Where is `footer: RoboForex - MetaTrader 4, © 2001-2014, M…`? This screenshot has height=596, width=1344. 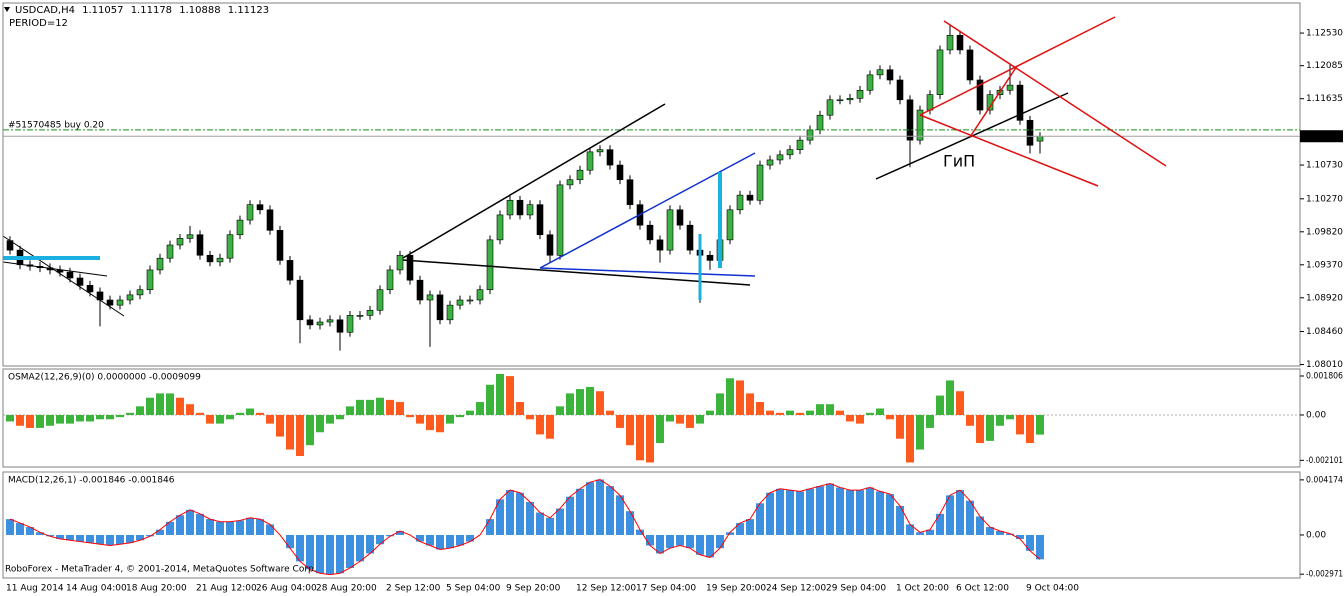
footer: RoboForex - MetaTrader 4, © 2001-2014, M… is located at coordinates (161, 570).